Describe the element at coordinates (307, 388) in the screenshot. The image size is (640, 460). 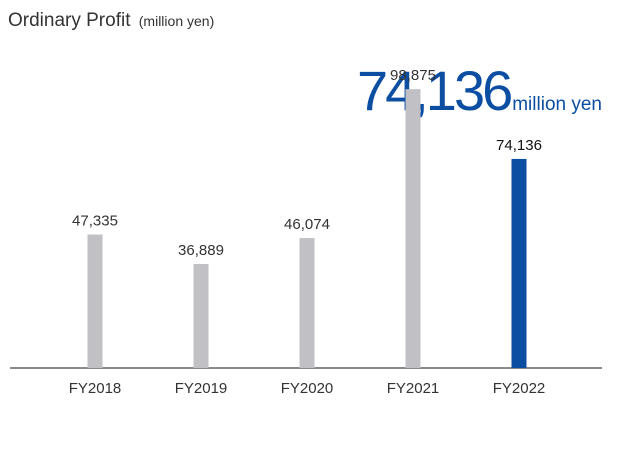
I see `x-tick-label-fy2020: FY2020` at that location.